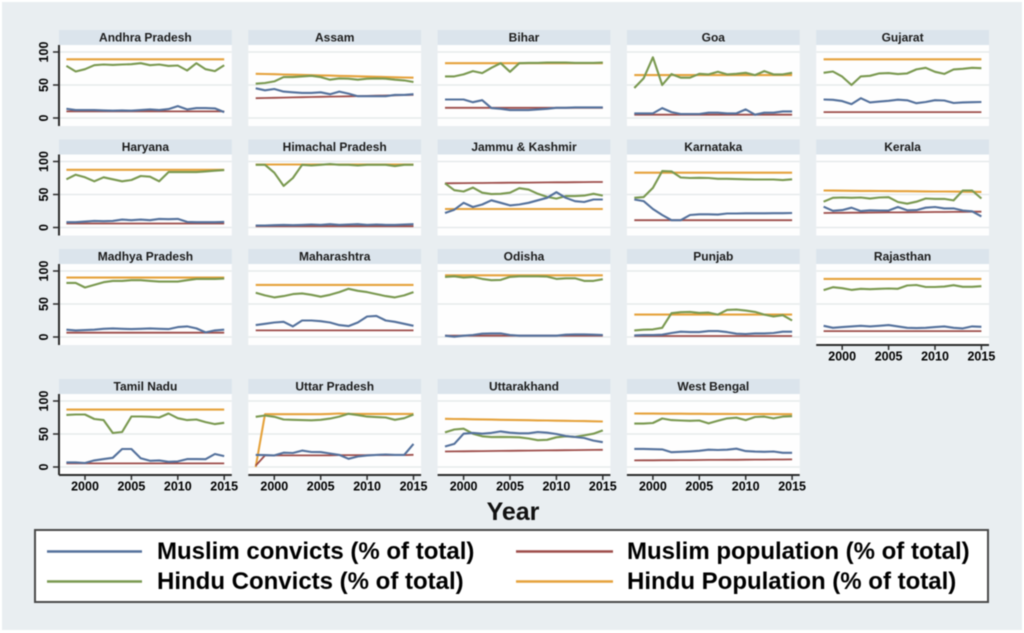 The width and height of the screenshot is (1024, 633). I want to click on svg-text: Year, so click(513, 512).